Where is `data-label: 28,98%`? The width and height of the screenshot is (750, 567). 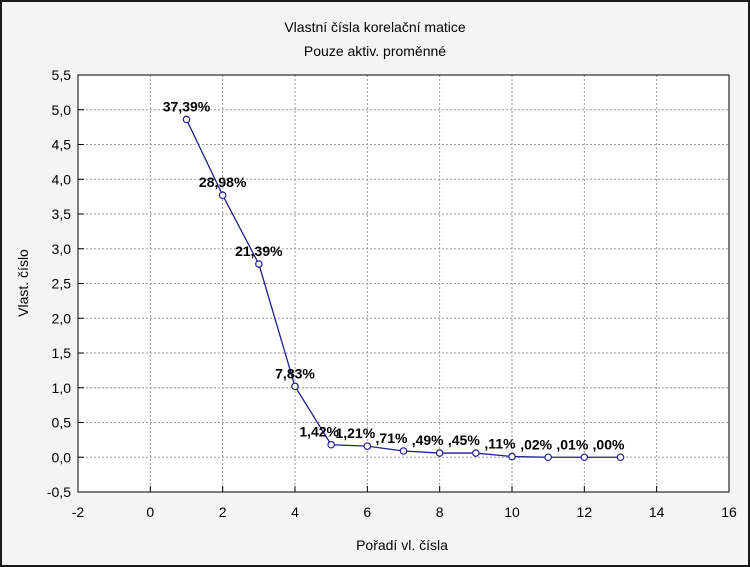
data-label: 28,98% is located at coordinates (223, 182).